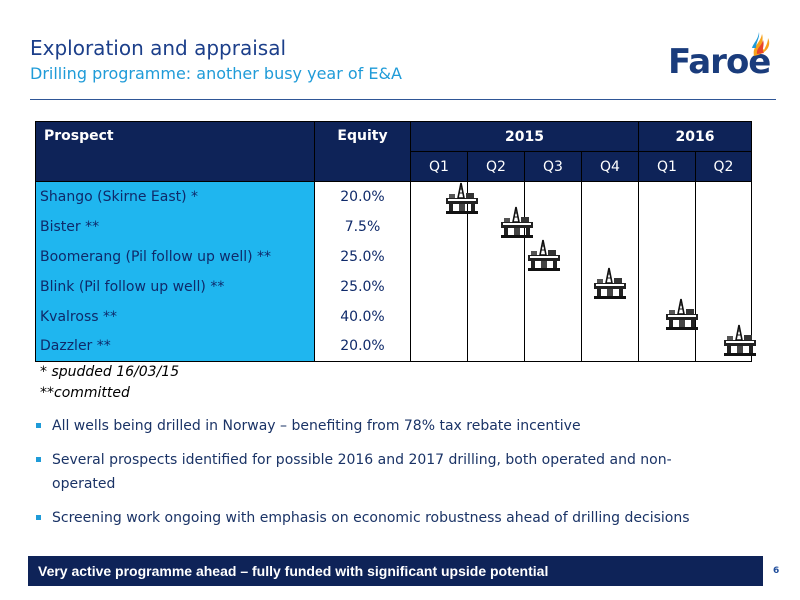 This screenshot has width=800, height=600. Describe the element at coordinates (175, 151) in the screenshot. I see `header-prospect: Prospect` at that location.